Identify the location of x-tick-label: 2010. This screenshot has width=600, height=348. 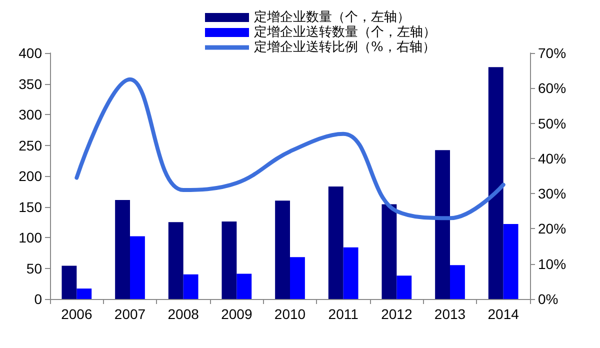
(290, 314).